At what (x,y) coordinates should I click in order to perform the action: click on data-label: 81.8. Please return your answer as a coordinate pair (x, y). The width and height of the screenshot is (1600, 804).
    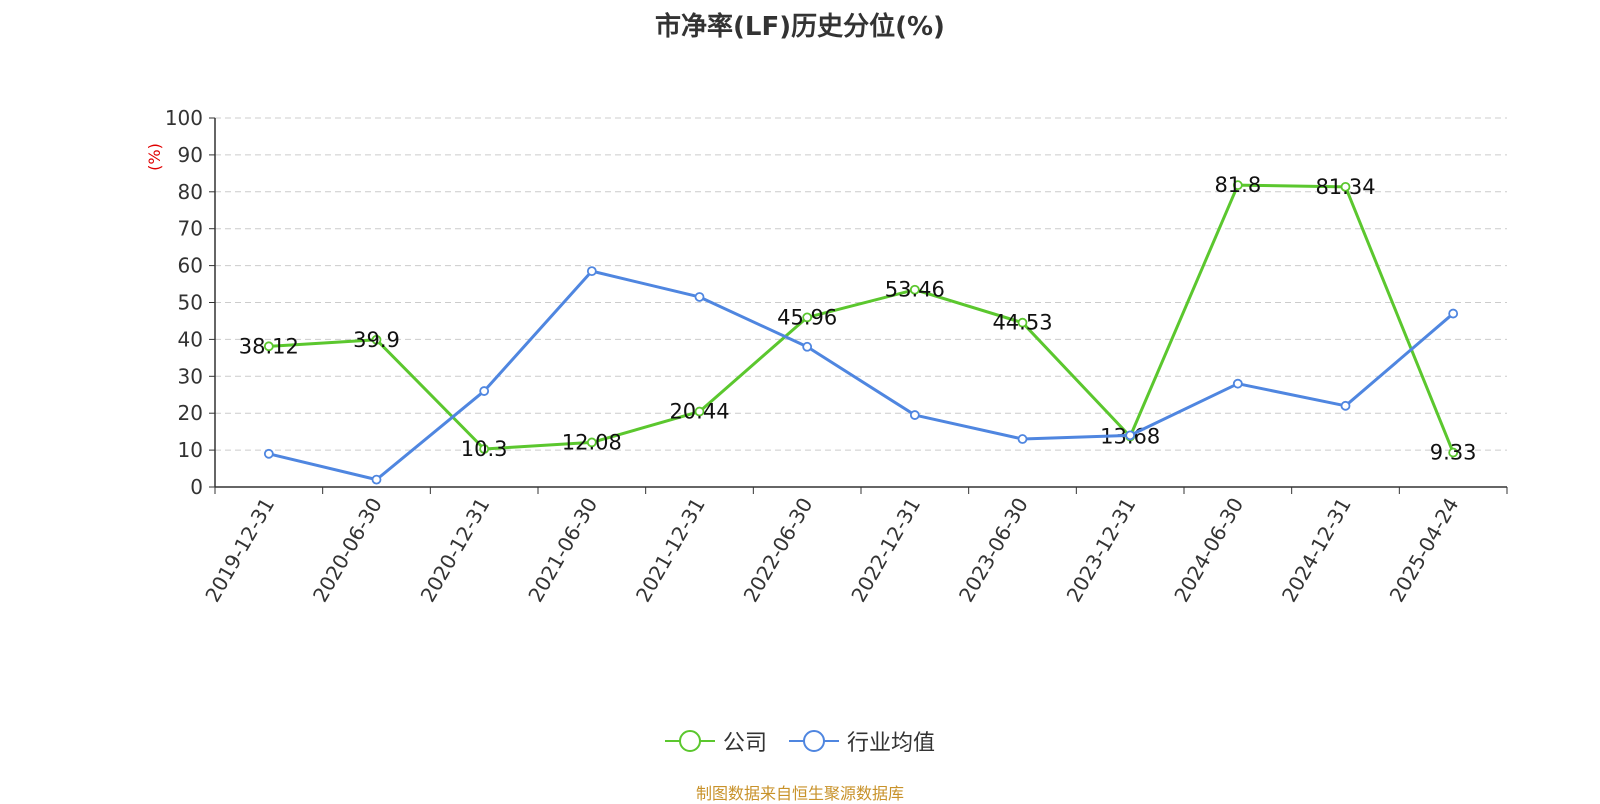
    Looking at the image, I should click on (1237, 185).